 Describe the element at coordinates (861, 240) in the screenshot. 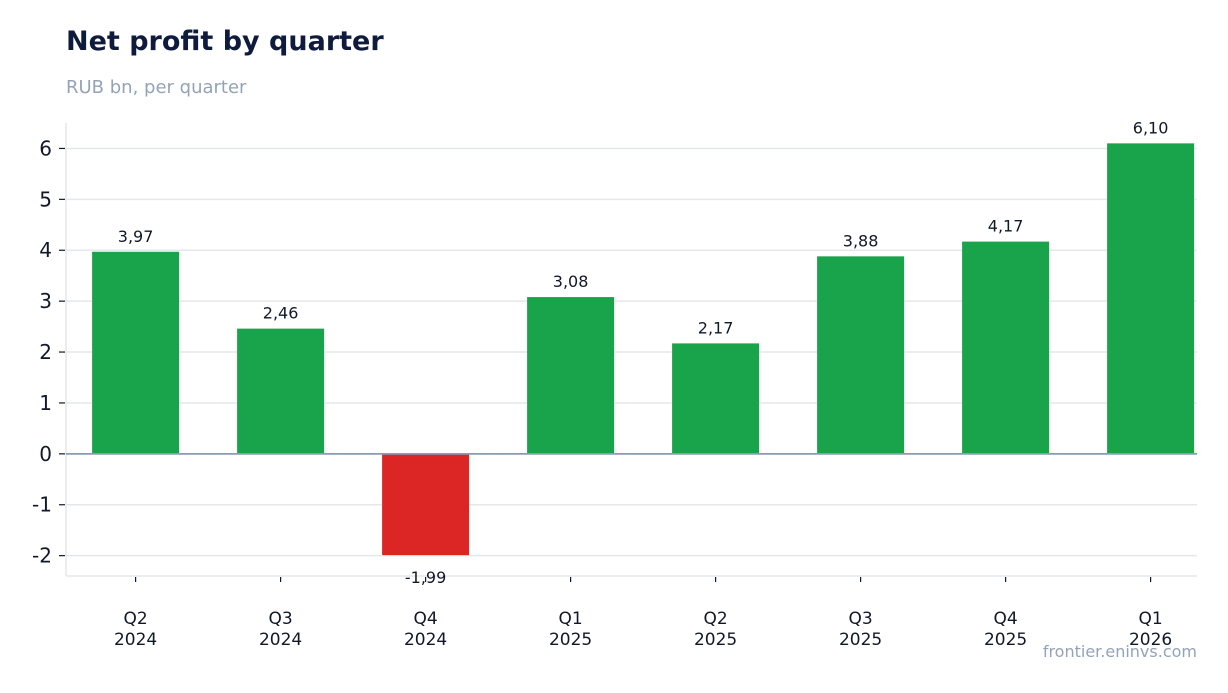

I see `data-label: 3,88` at that location.